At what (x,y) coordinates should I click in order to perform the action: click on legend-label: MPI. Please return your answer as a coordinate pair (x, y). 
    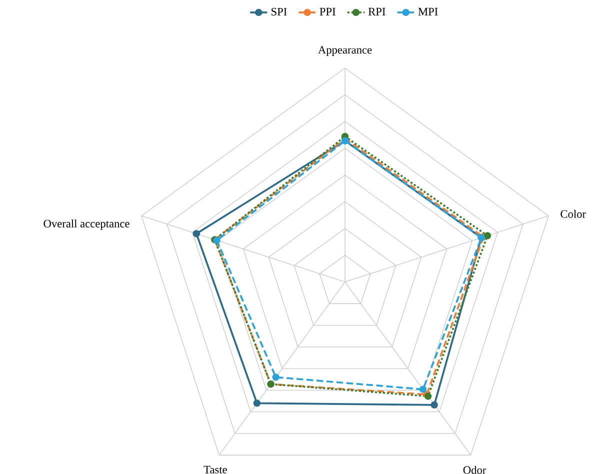
    Looking at the image, I should click on (428, 12).